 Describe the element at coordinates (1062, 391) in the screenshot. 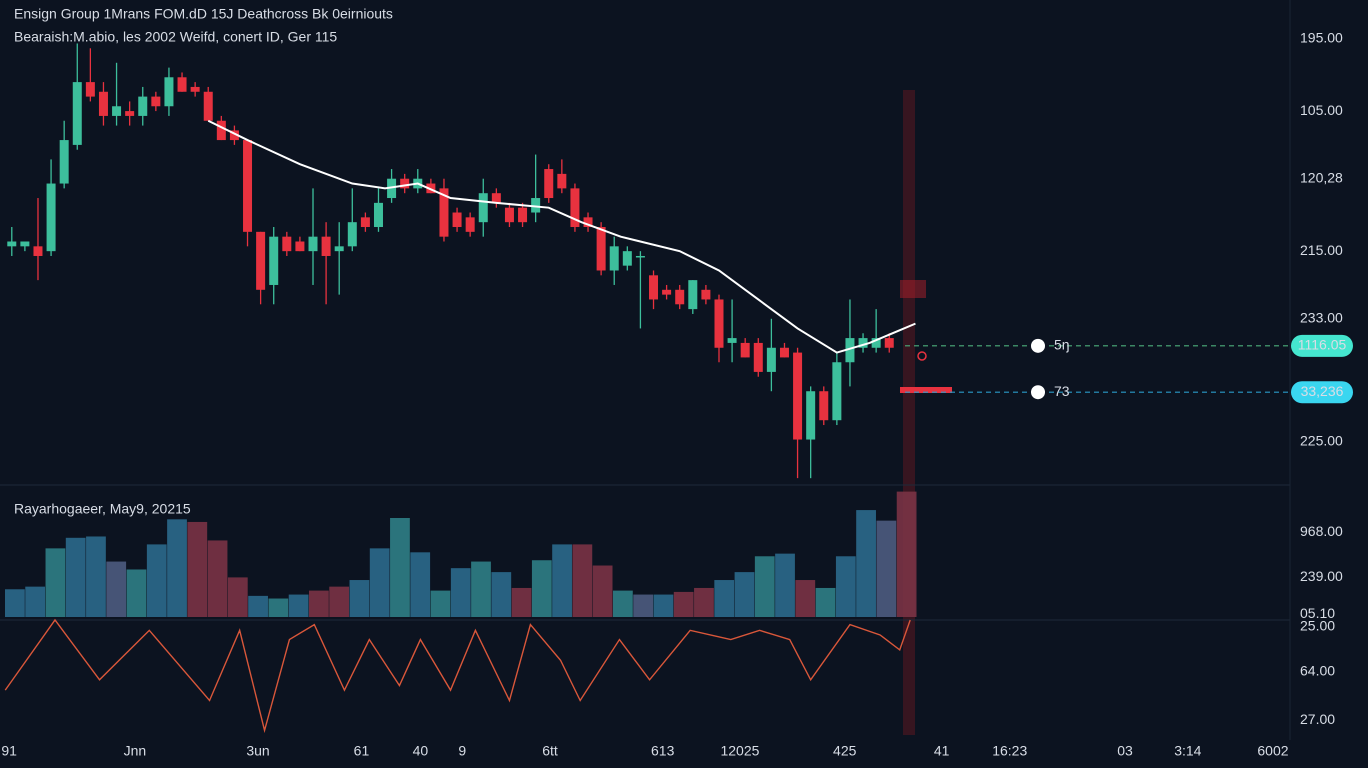

I see `annotation-label: 73` at that location.